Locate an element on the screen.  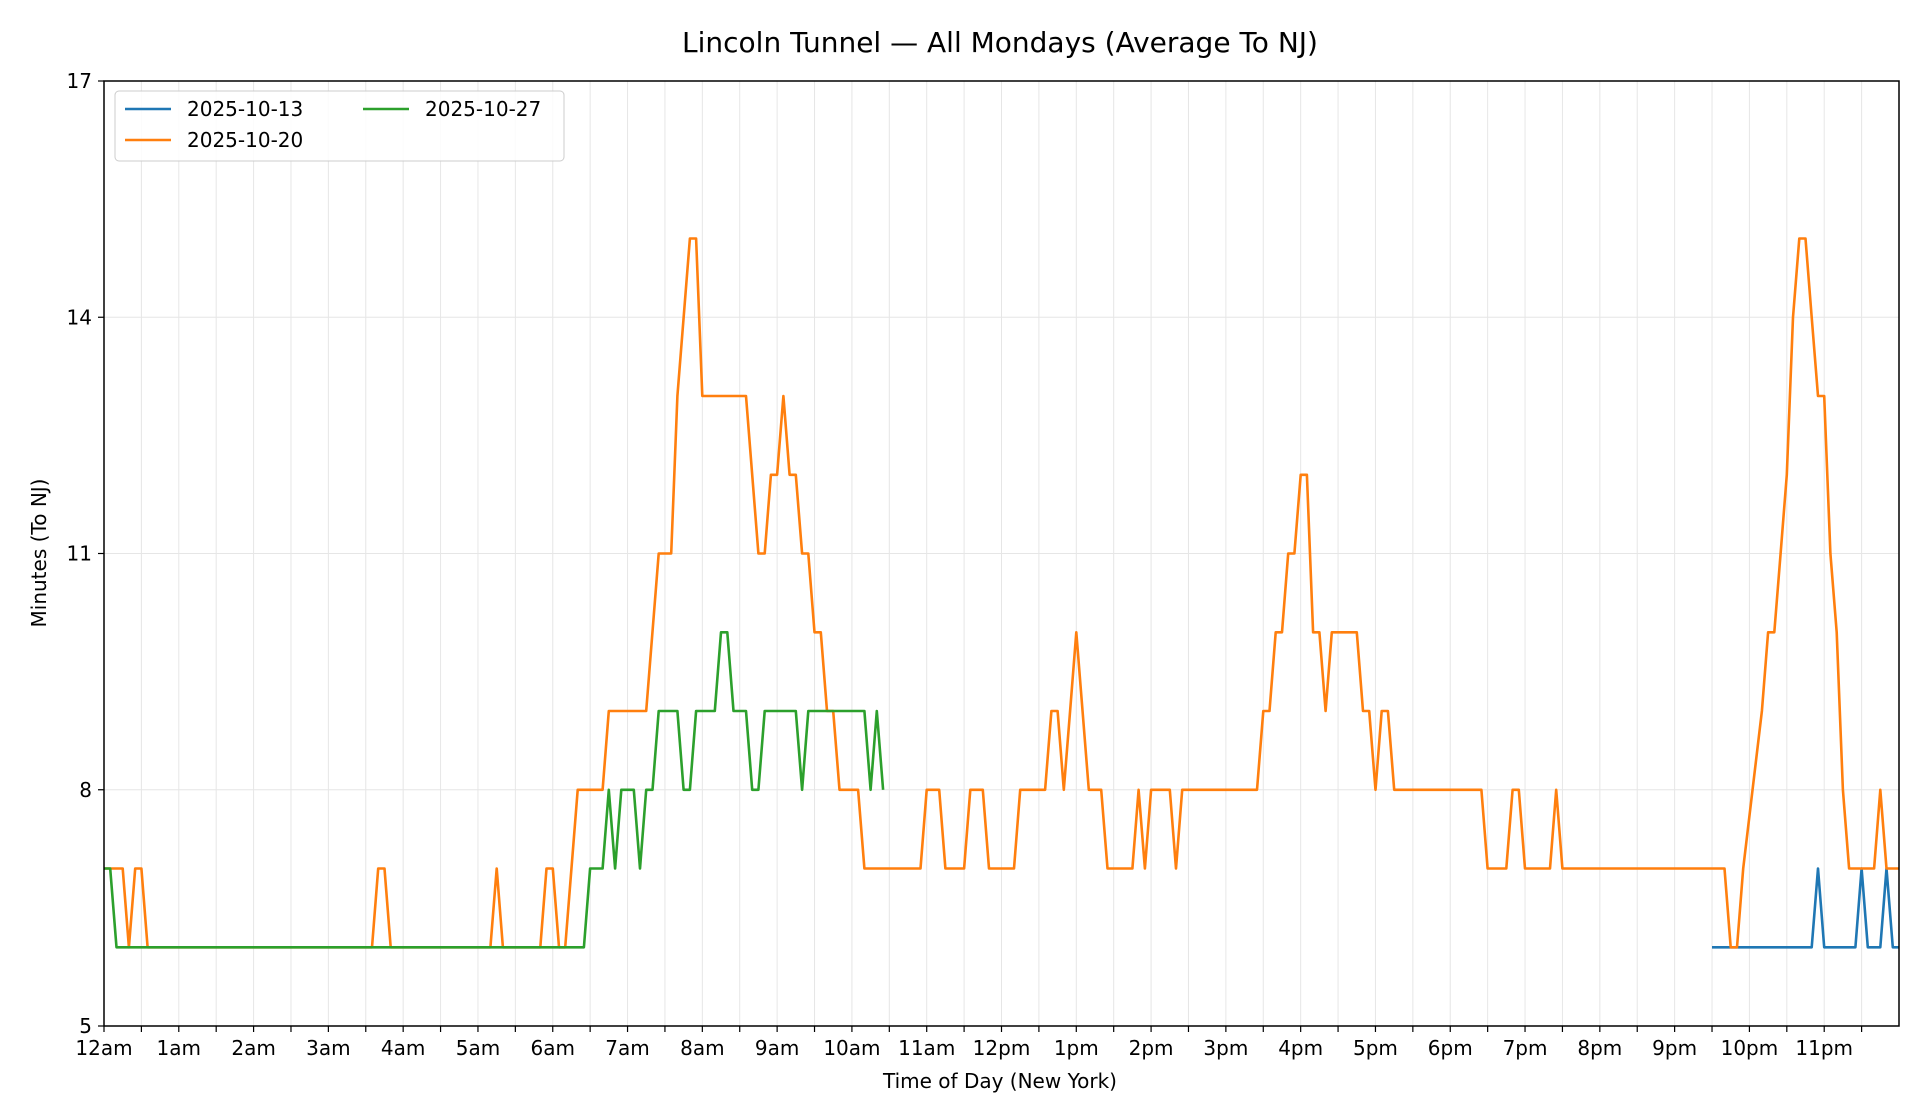
x-tick-label: 8am is located at coordinates (702, 1048).